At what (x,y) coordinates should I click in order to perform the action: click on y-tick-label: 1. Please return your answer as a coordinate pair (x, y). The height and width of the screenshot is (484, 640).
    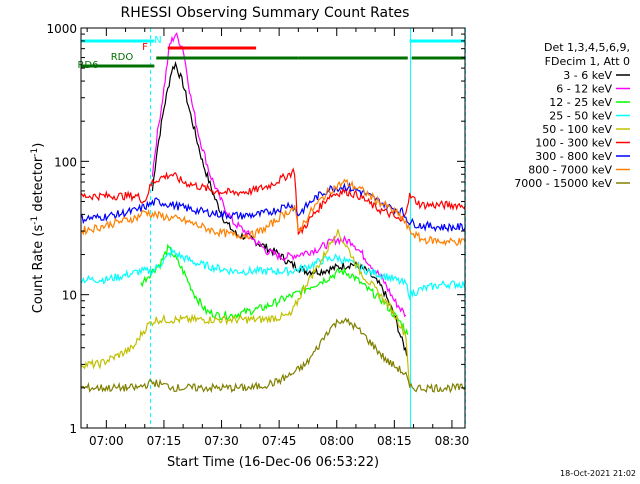
    Looking at the image, I should click on (73, 429).